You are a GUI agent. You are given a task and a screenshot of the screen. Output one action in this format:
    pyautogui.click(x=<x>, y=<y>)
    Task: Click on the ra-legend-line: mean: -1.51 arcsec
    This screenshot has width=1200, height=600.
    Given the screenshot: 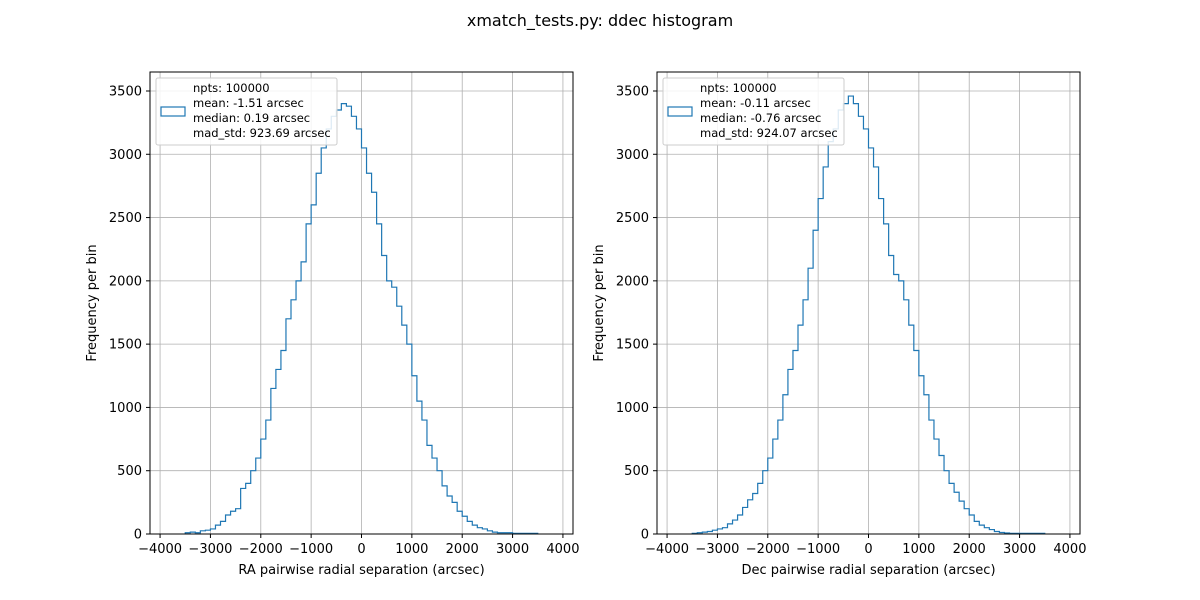 What is the action you would take?
    pyautogui.click(x=248, y=103)
    